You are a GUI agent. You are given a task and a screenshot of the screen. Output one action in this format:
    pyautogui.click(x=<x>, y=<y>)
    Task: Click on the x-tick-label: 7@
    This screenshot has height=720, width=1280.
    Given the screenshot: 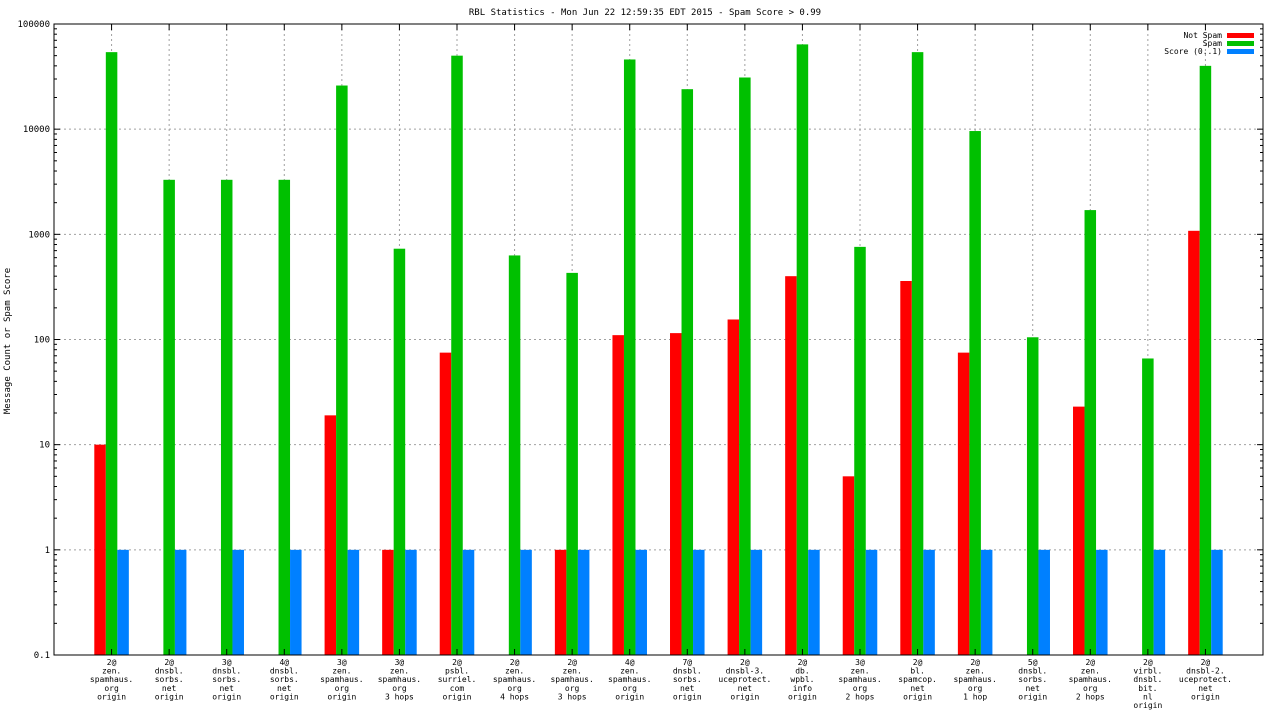 What is the action you would take?
    pyautogui.click(x=687, y=662)
    